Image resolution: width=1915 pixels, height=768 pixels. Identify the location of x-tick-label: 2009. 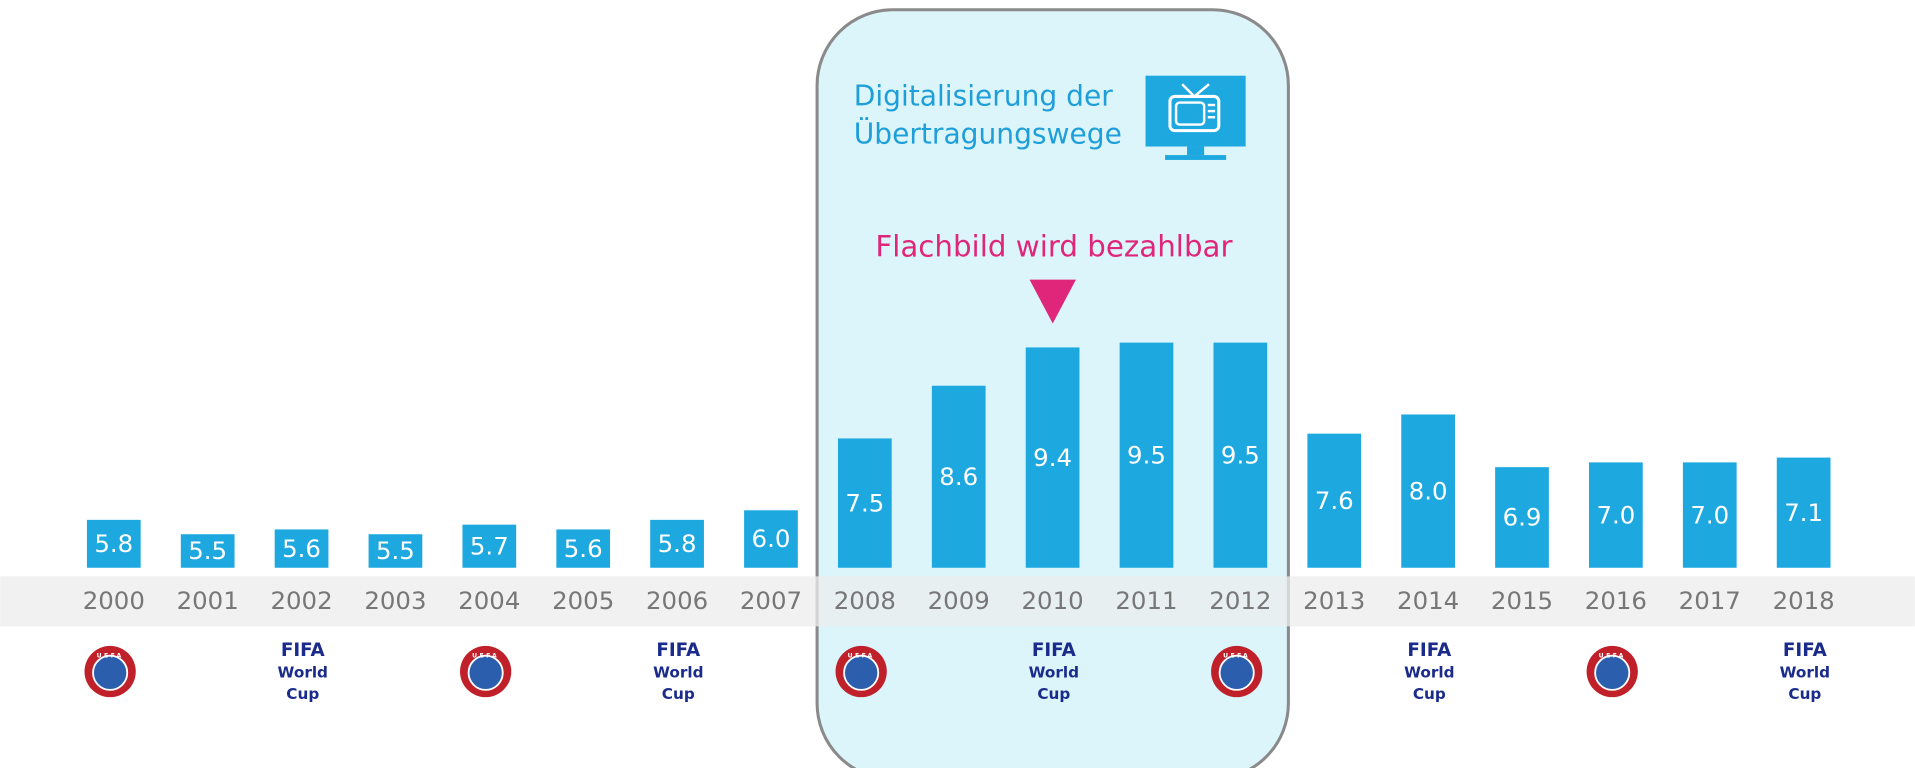
(959, 600).